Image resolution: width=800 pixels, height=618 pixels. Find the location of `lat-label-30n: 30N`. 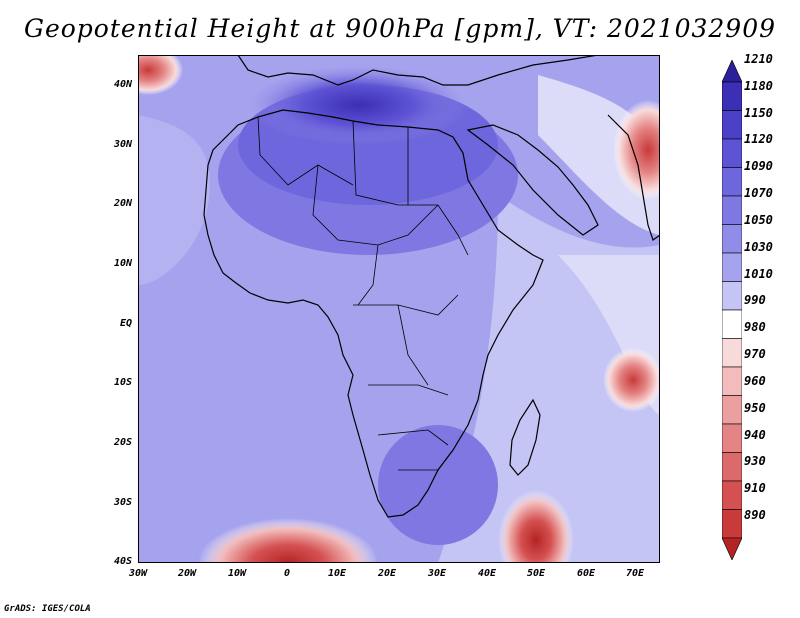

lat-label-30n: 30N is located at coordinates (122, 144).